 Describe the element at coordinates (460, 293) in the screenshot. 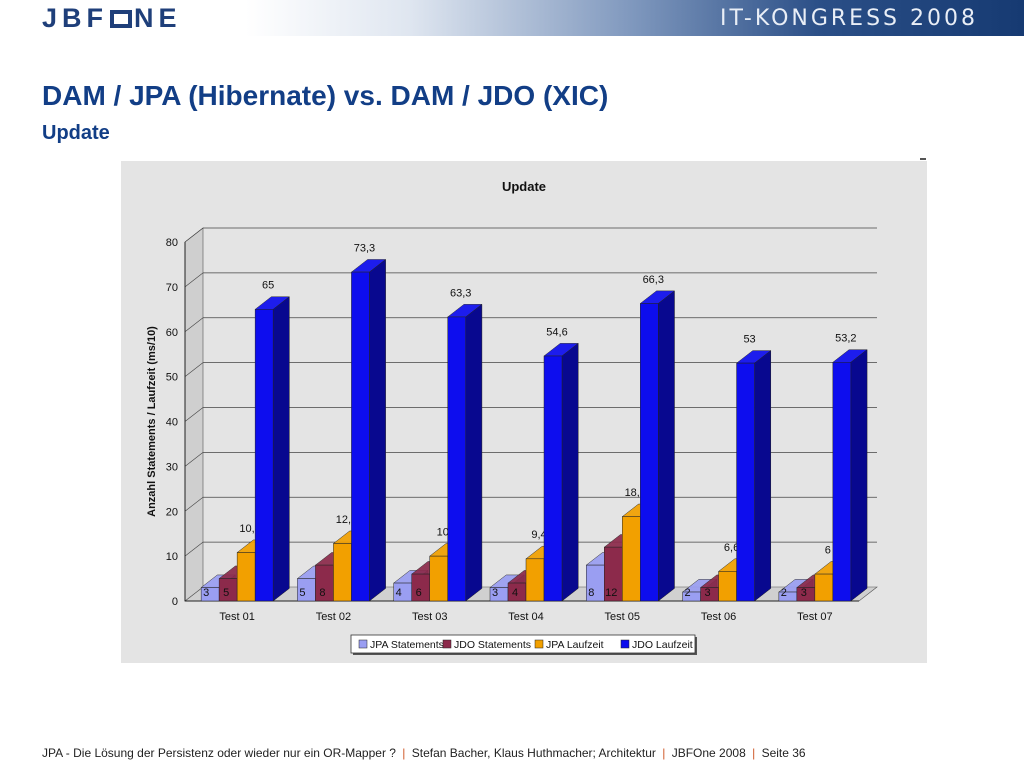

I see `data-label: 63,3` at that location.